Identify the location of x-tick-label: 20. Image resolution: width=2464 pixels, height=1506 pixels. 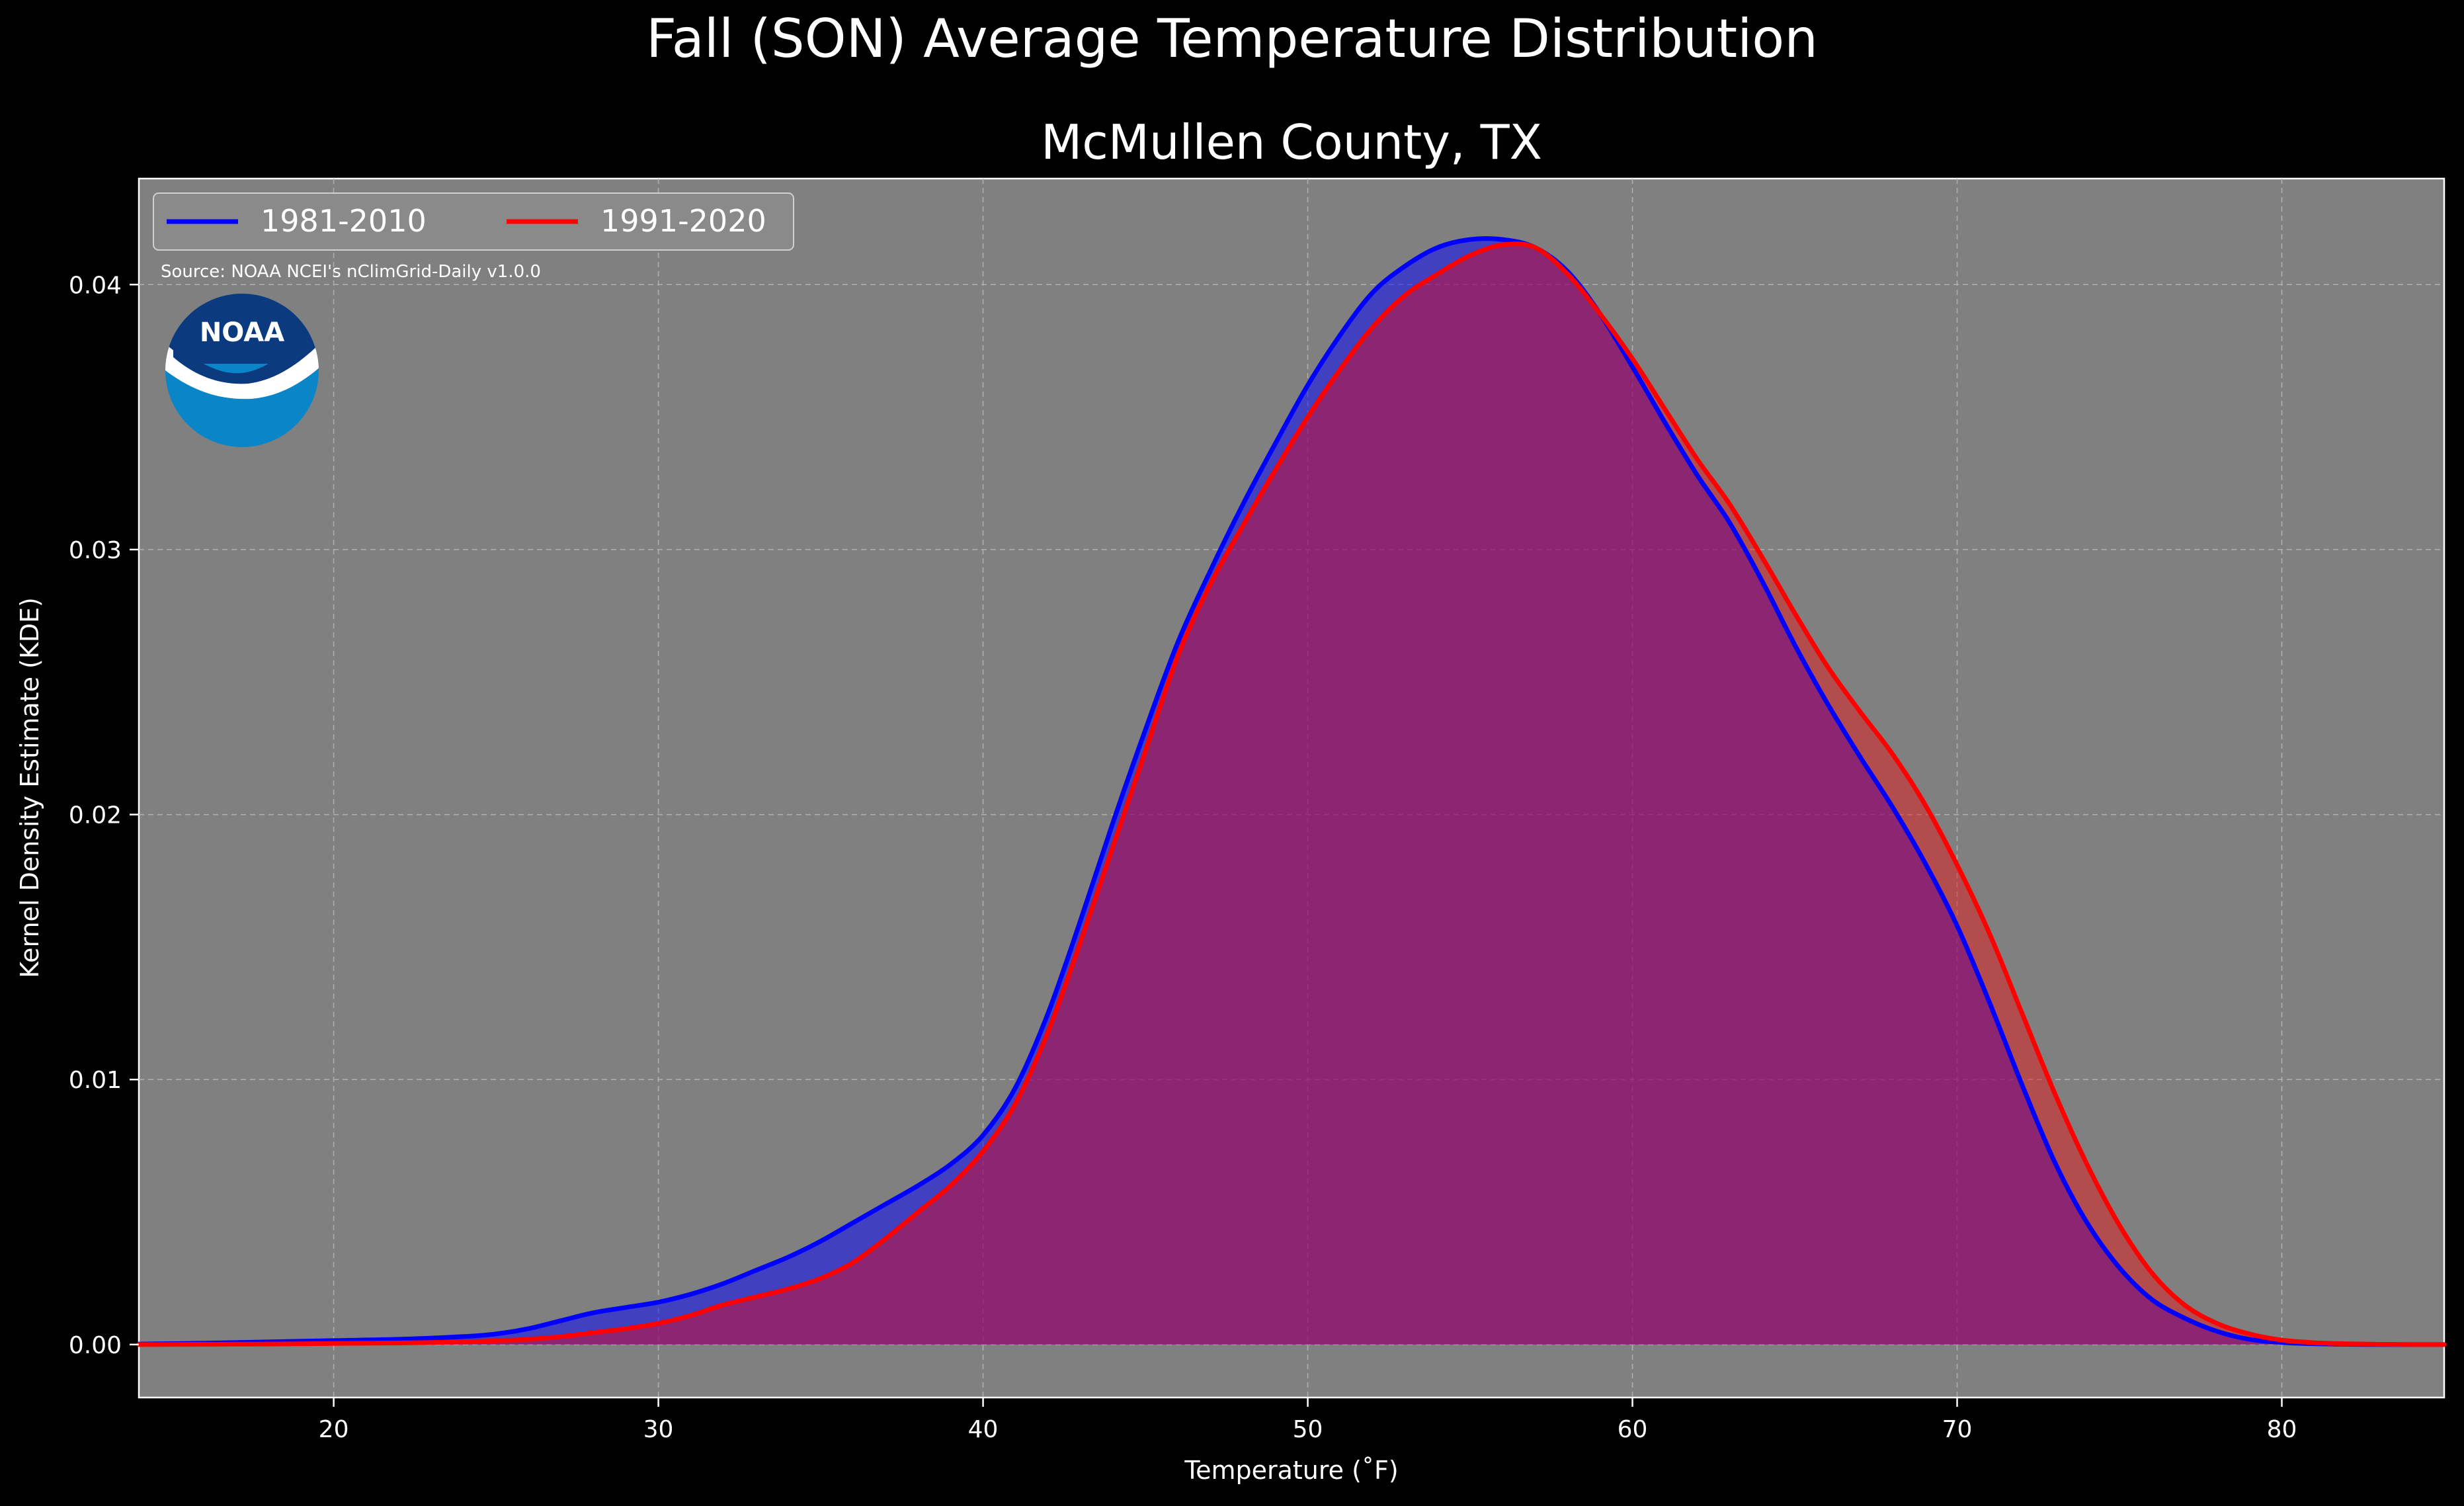
(334, 1429).